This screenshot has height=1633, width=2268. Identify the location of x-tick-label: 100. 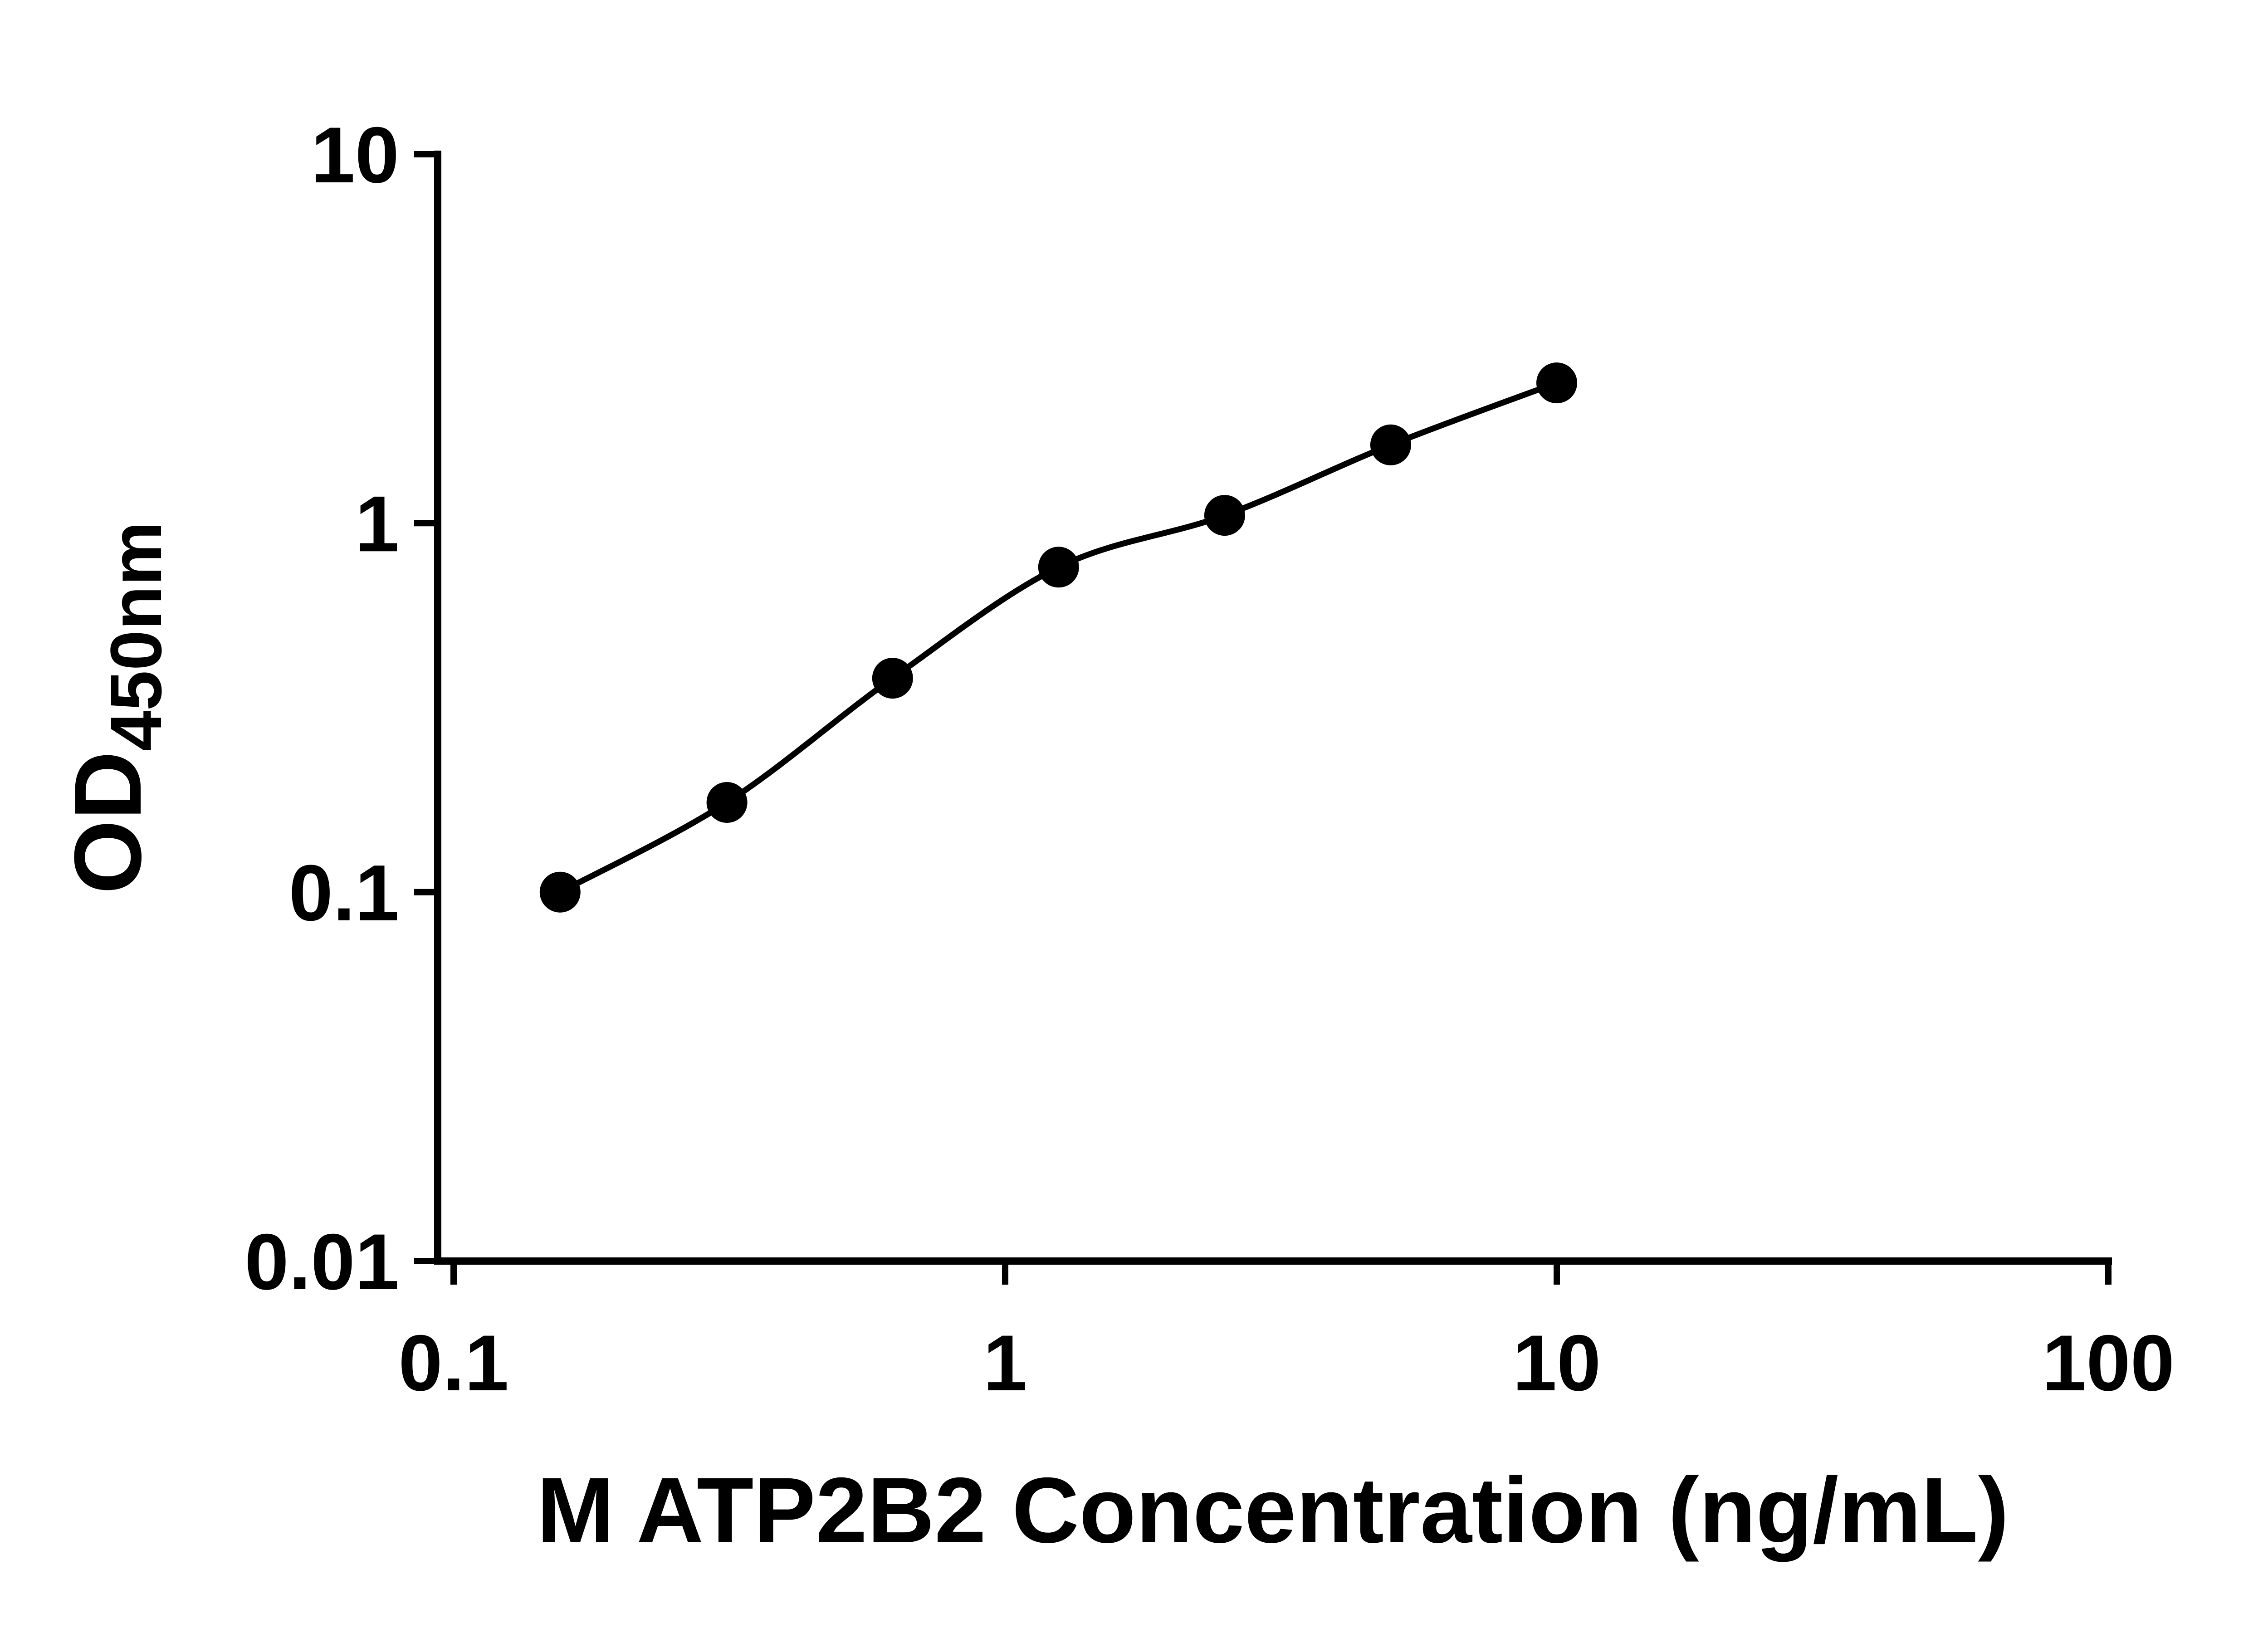
(2109, 1363).